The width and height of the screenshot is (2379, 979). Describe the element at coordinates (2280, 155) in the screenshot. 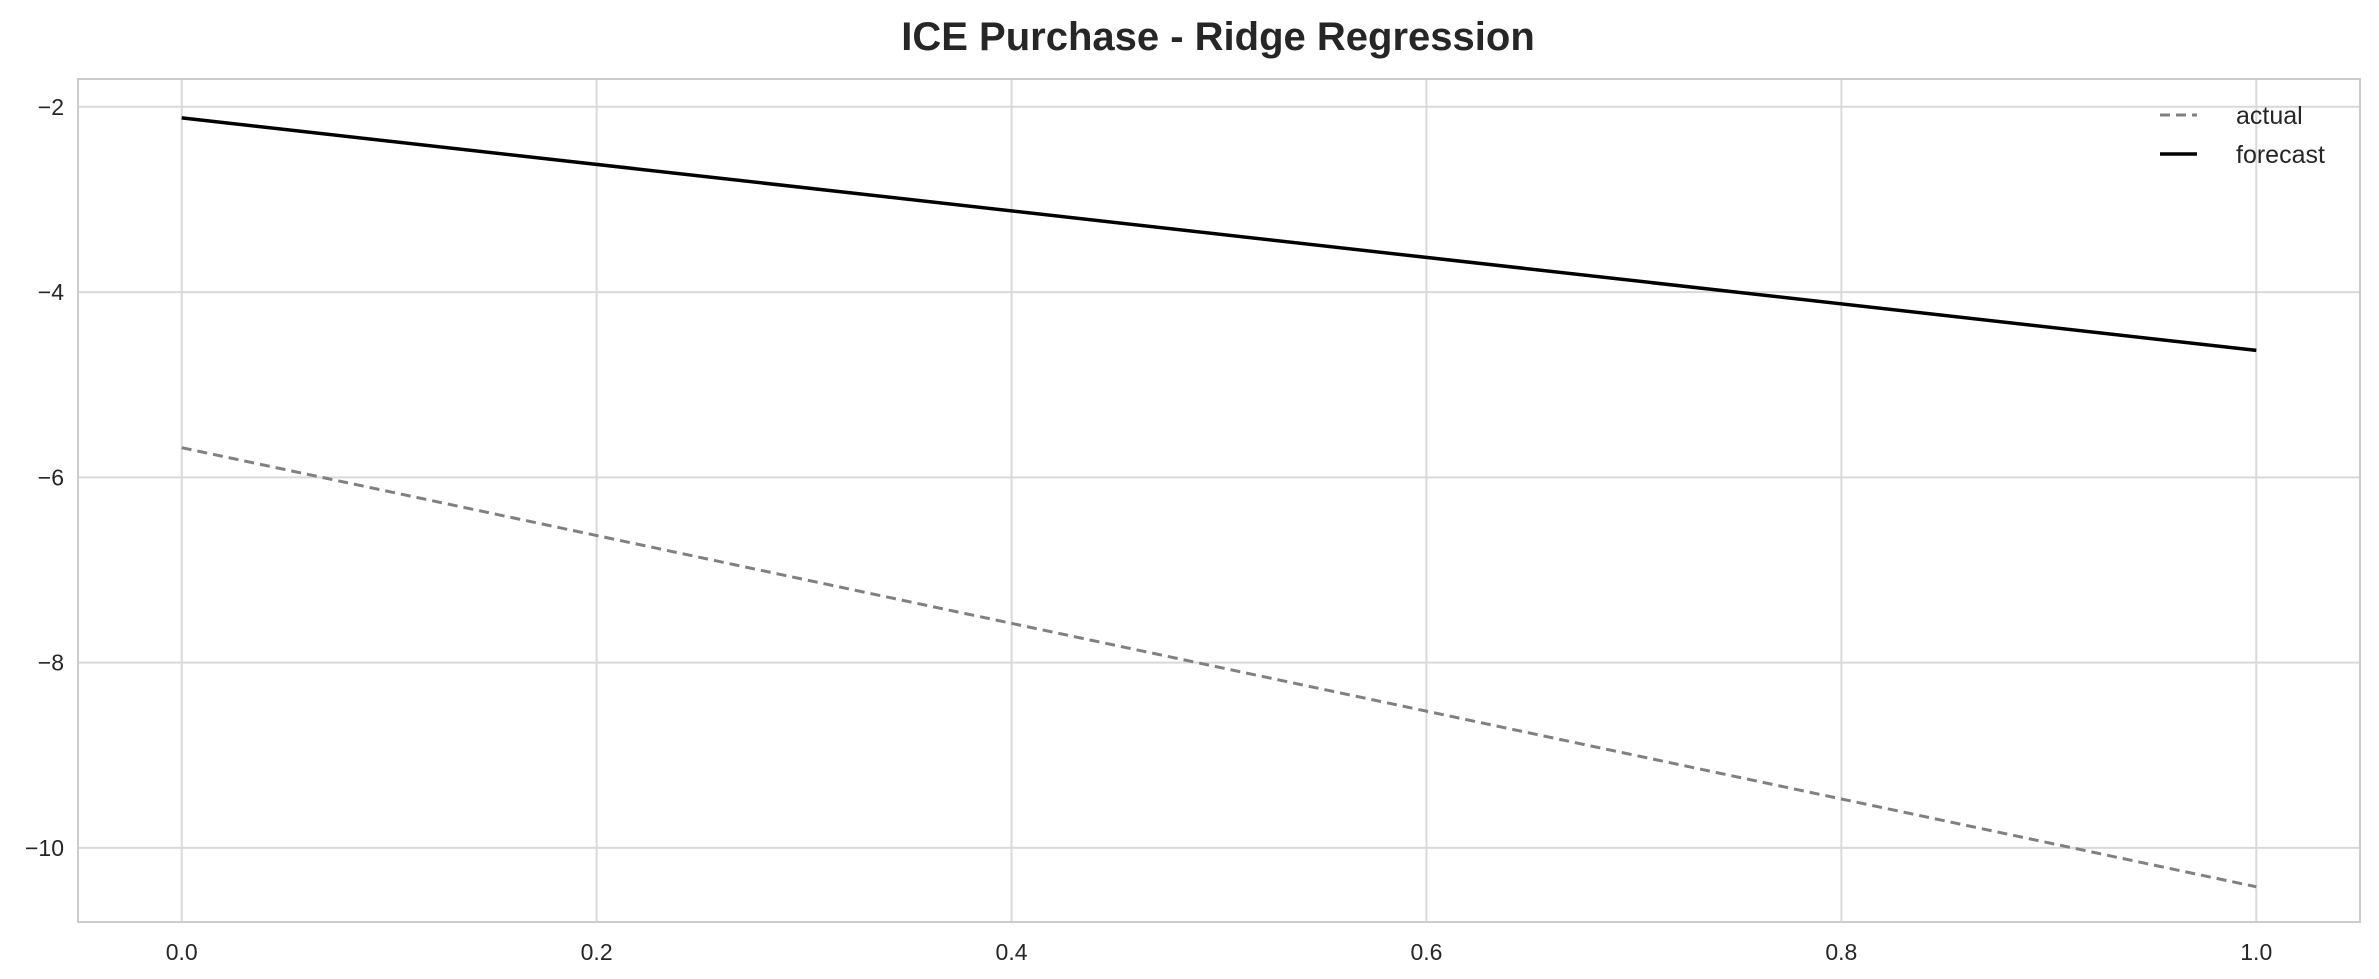

I see `legend-label-forecast: forecast` at that location.